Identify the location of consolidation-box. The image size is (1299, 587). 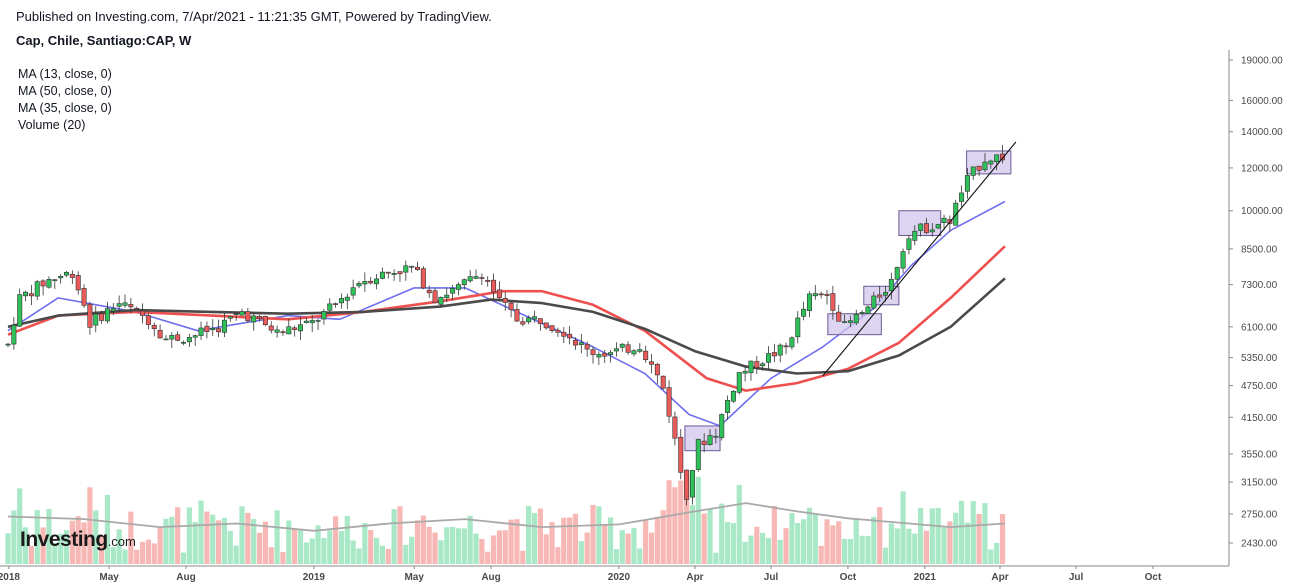
(702, 438).